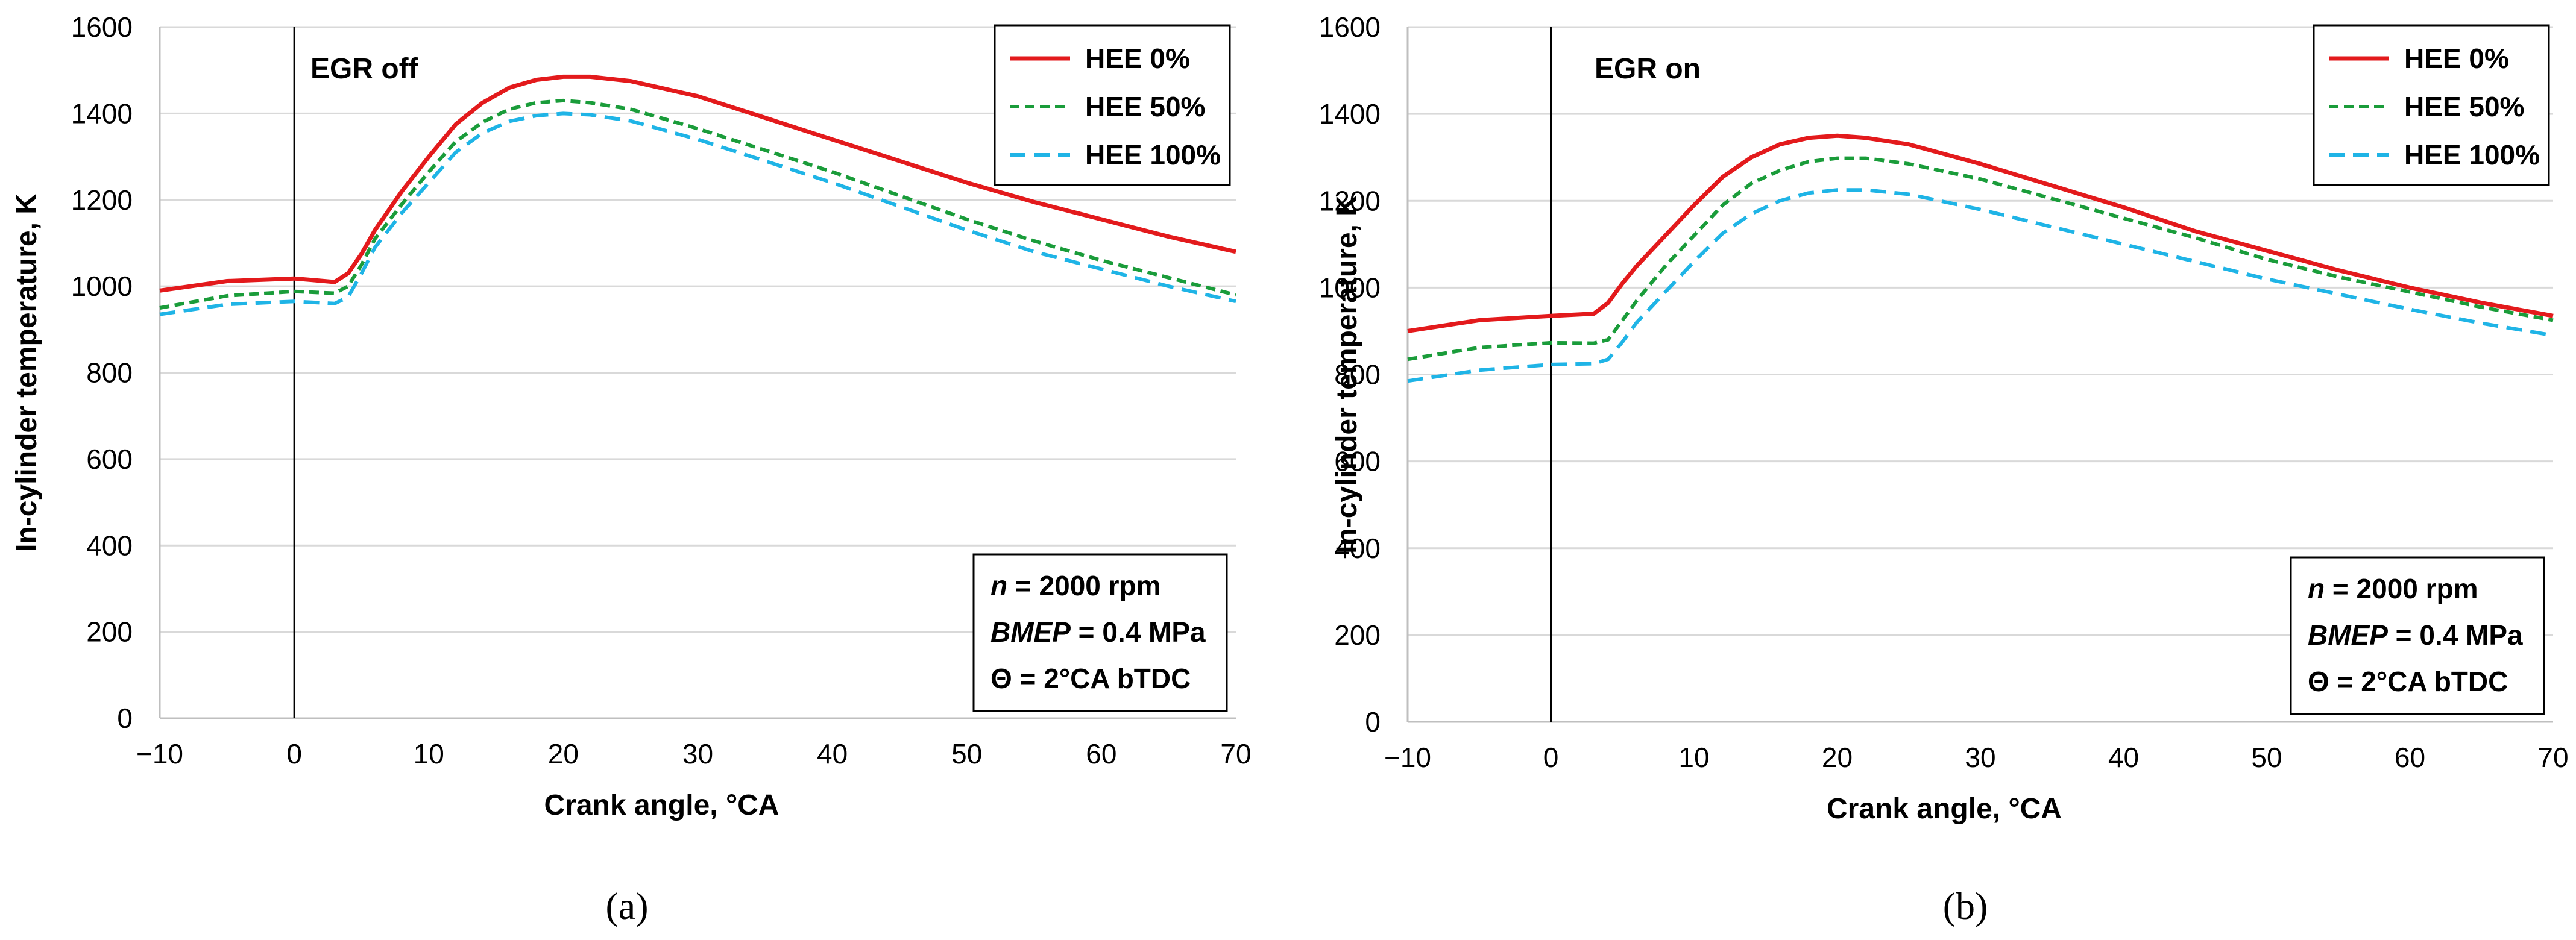  Describe the element at coordinates (364, 69) in the screenshot. I see `egr-annotation: EGR off` at that location.